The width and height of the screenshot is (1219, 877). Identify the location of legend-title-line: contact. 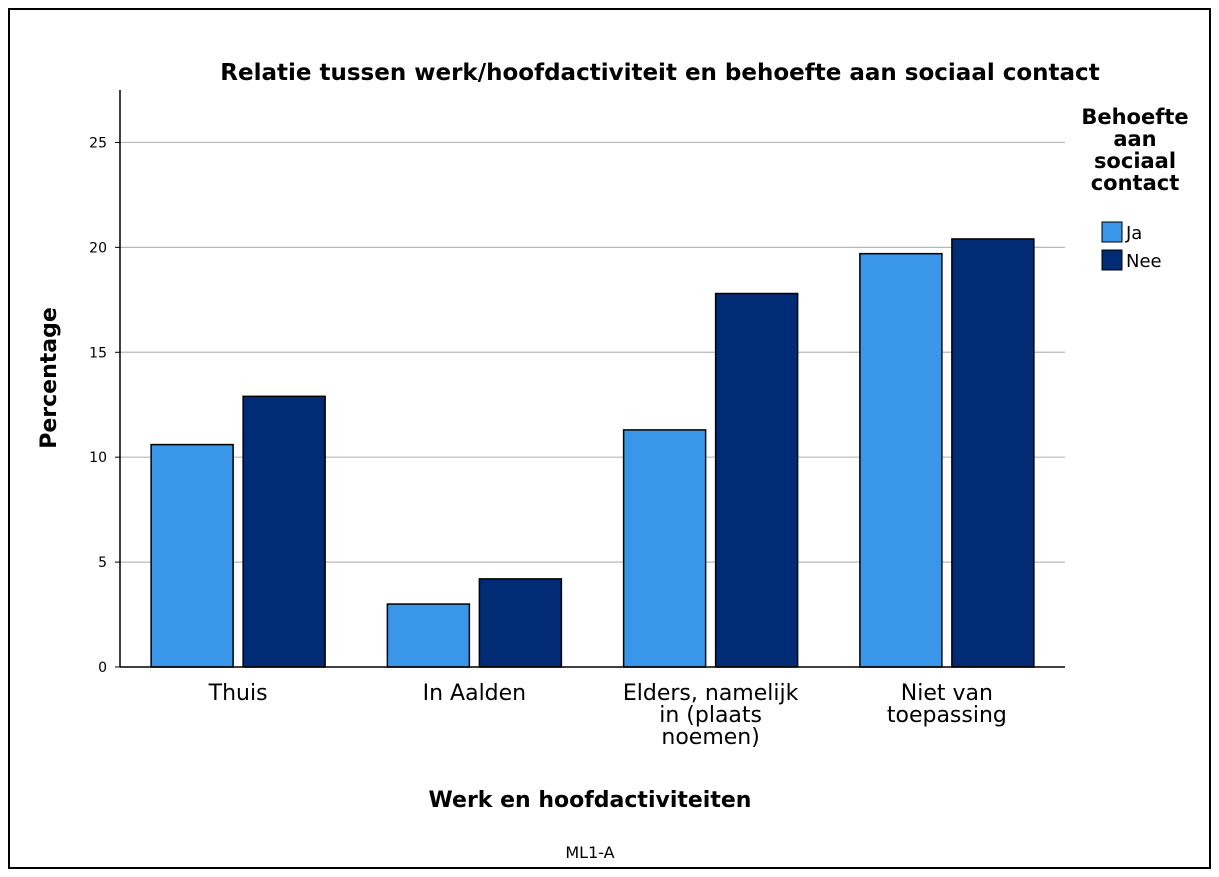
(1135, 183).